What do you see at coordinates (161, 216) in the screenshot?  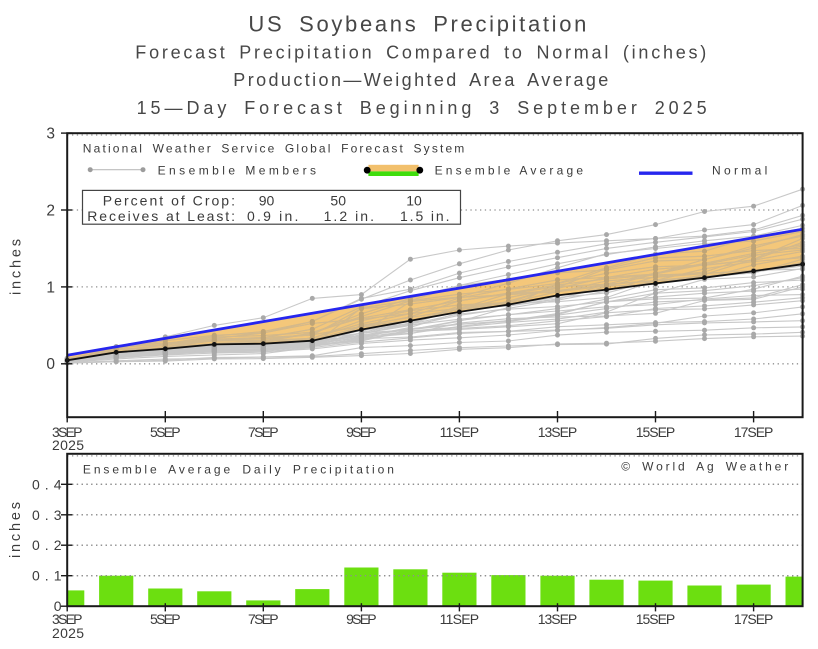 I see `svg-text: Receives at Least:` at bounding box center [161, 216].